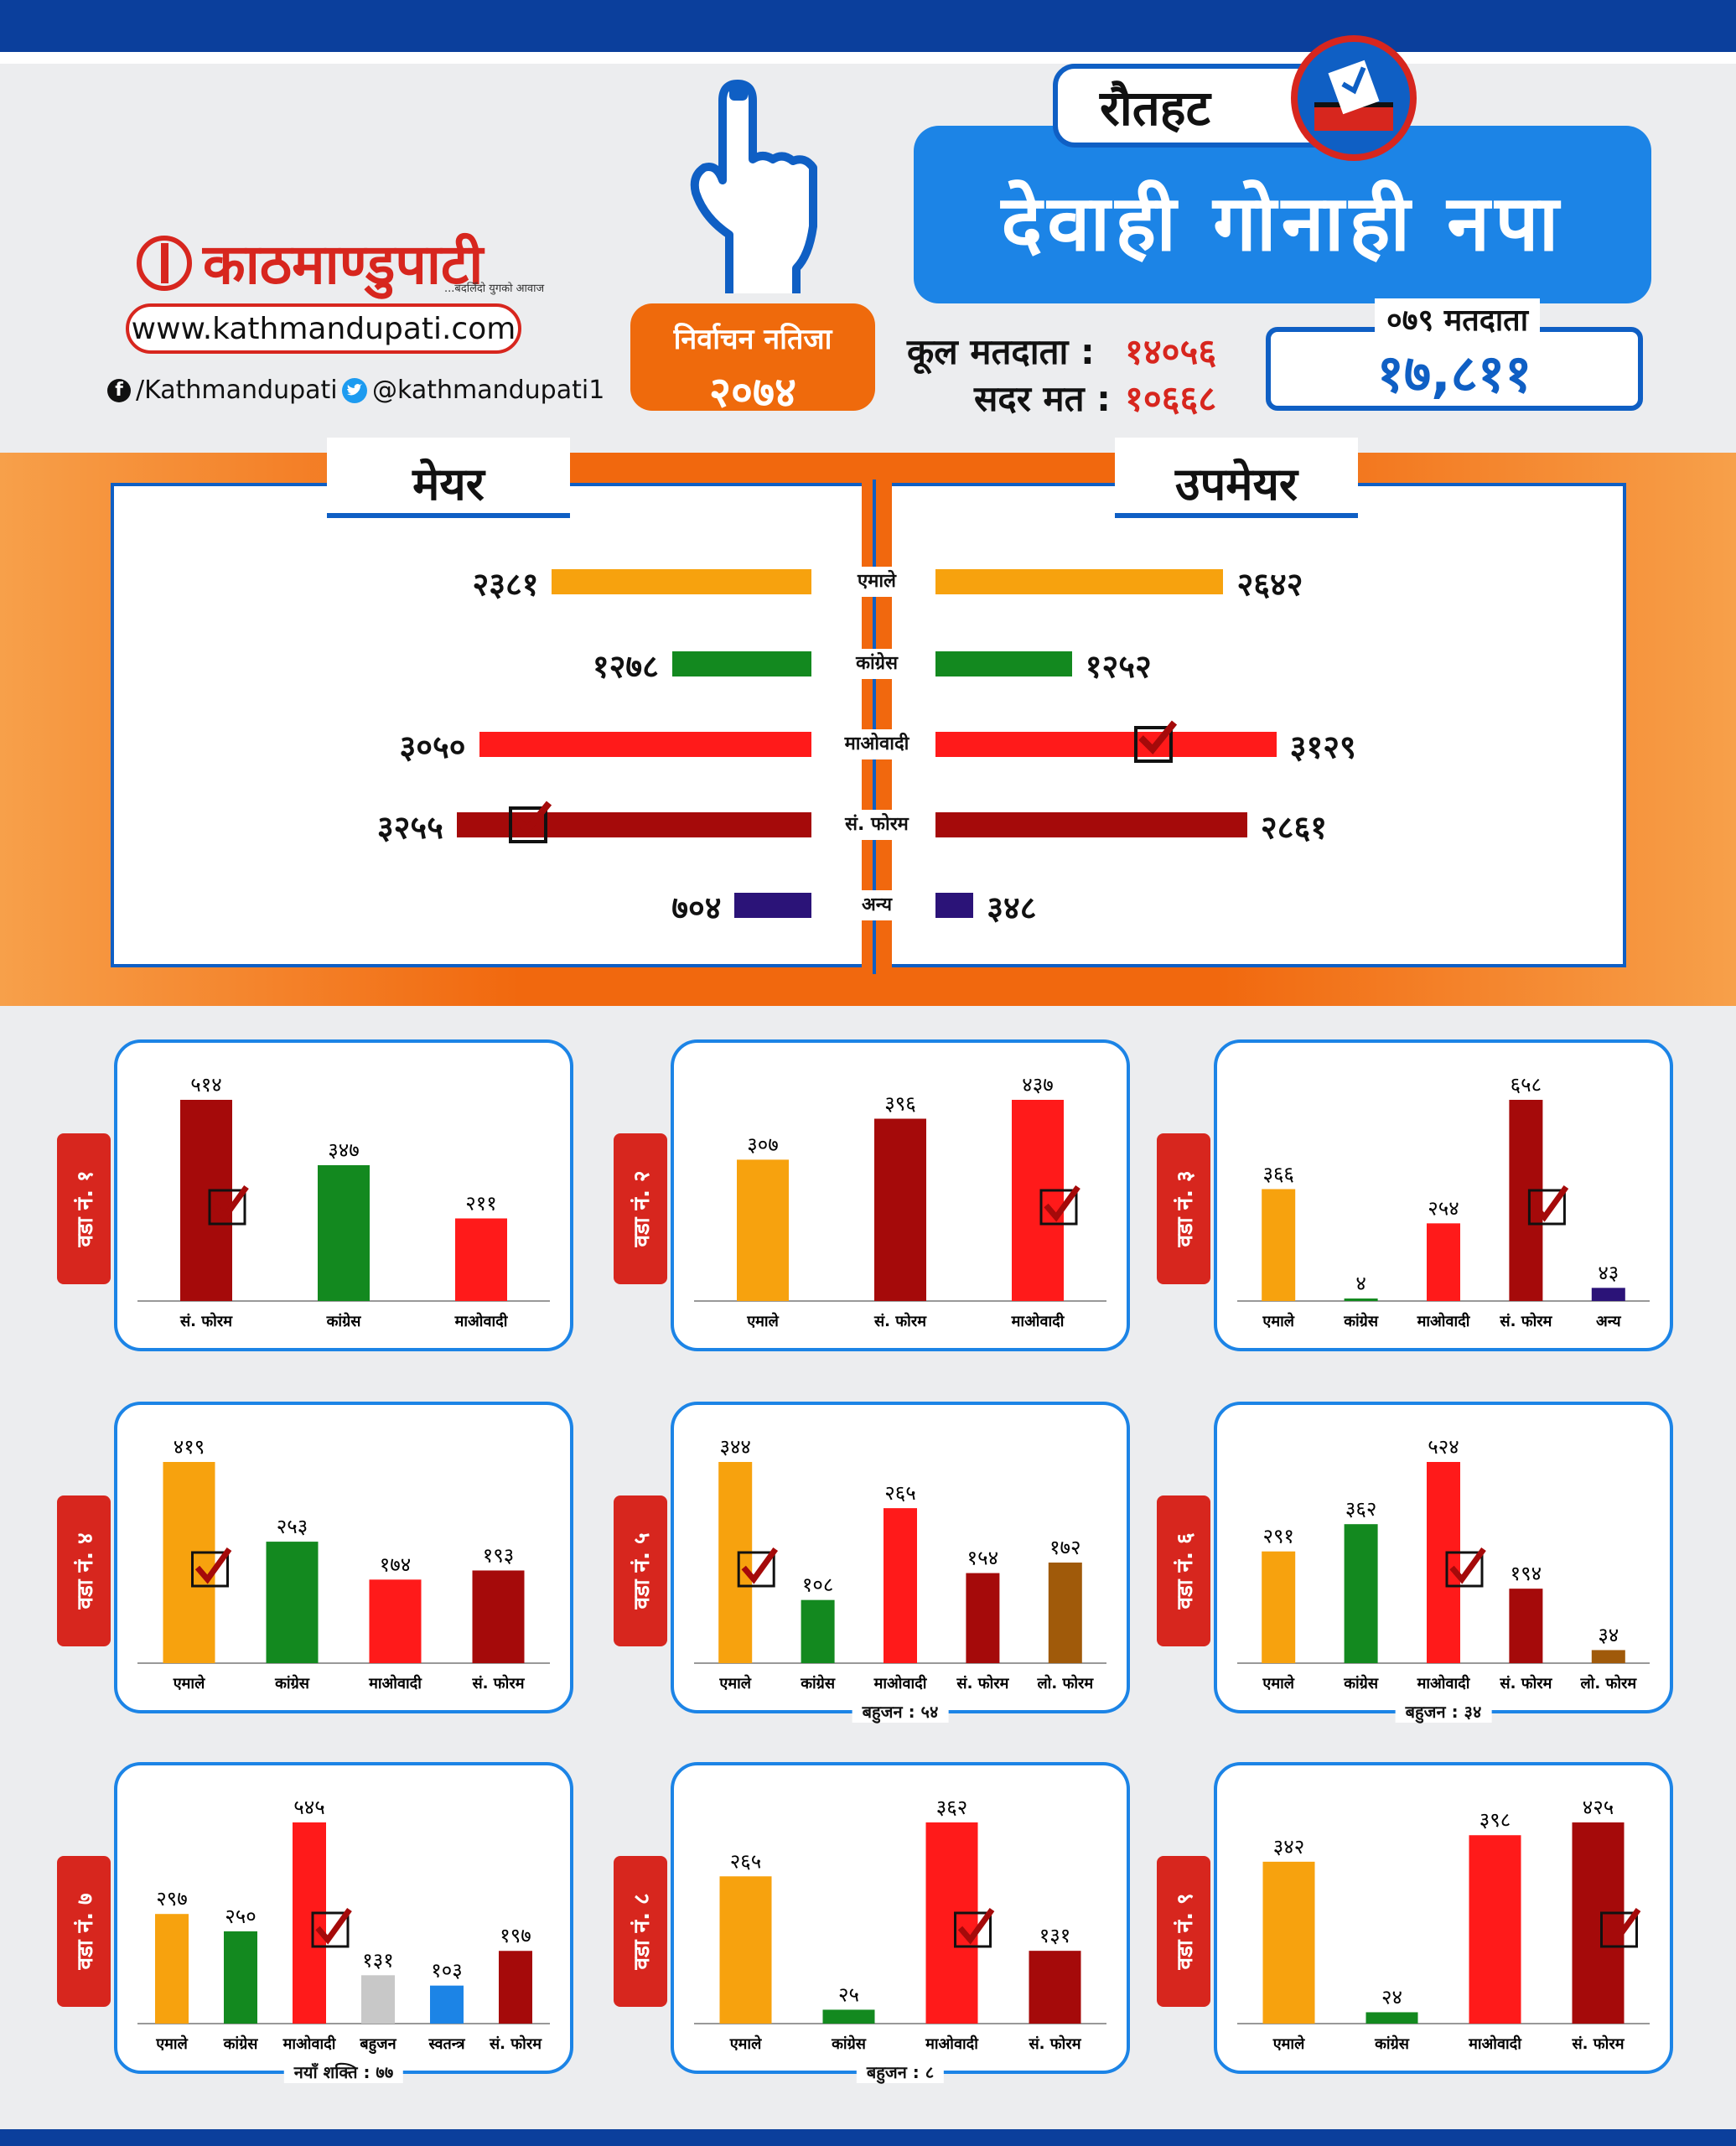 The width and height of the screenshot is (1736, 2146). Describe the element at coordinates (1608, 1683) in the screenshot. I see `ward-6-category-4: लो. फोरम` at that location.